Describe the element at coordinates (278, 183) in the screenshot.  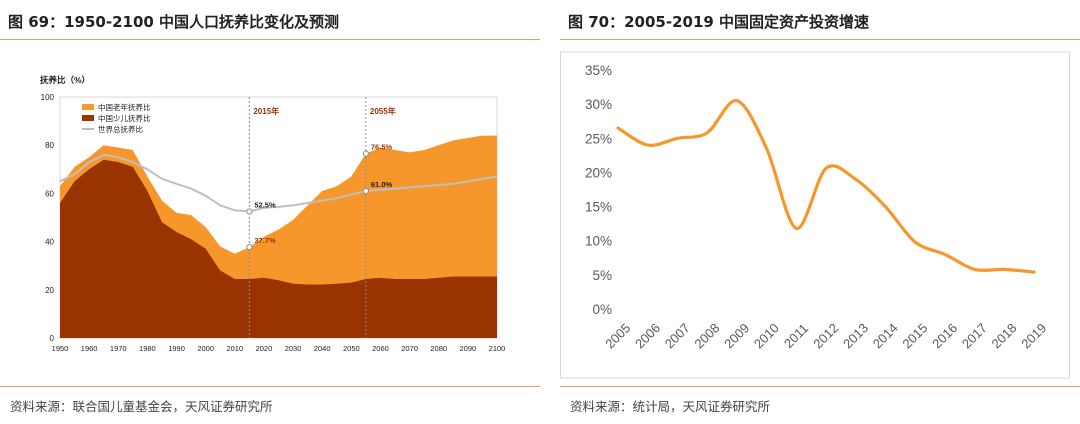
I see `world-dependency-line` at that location.